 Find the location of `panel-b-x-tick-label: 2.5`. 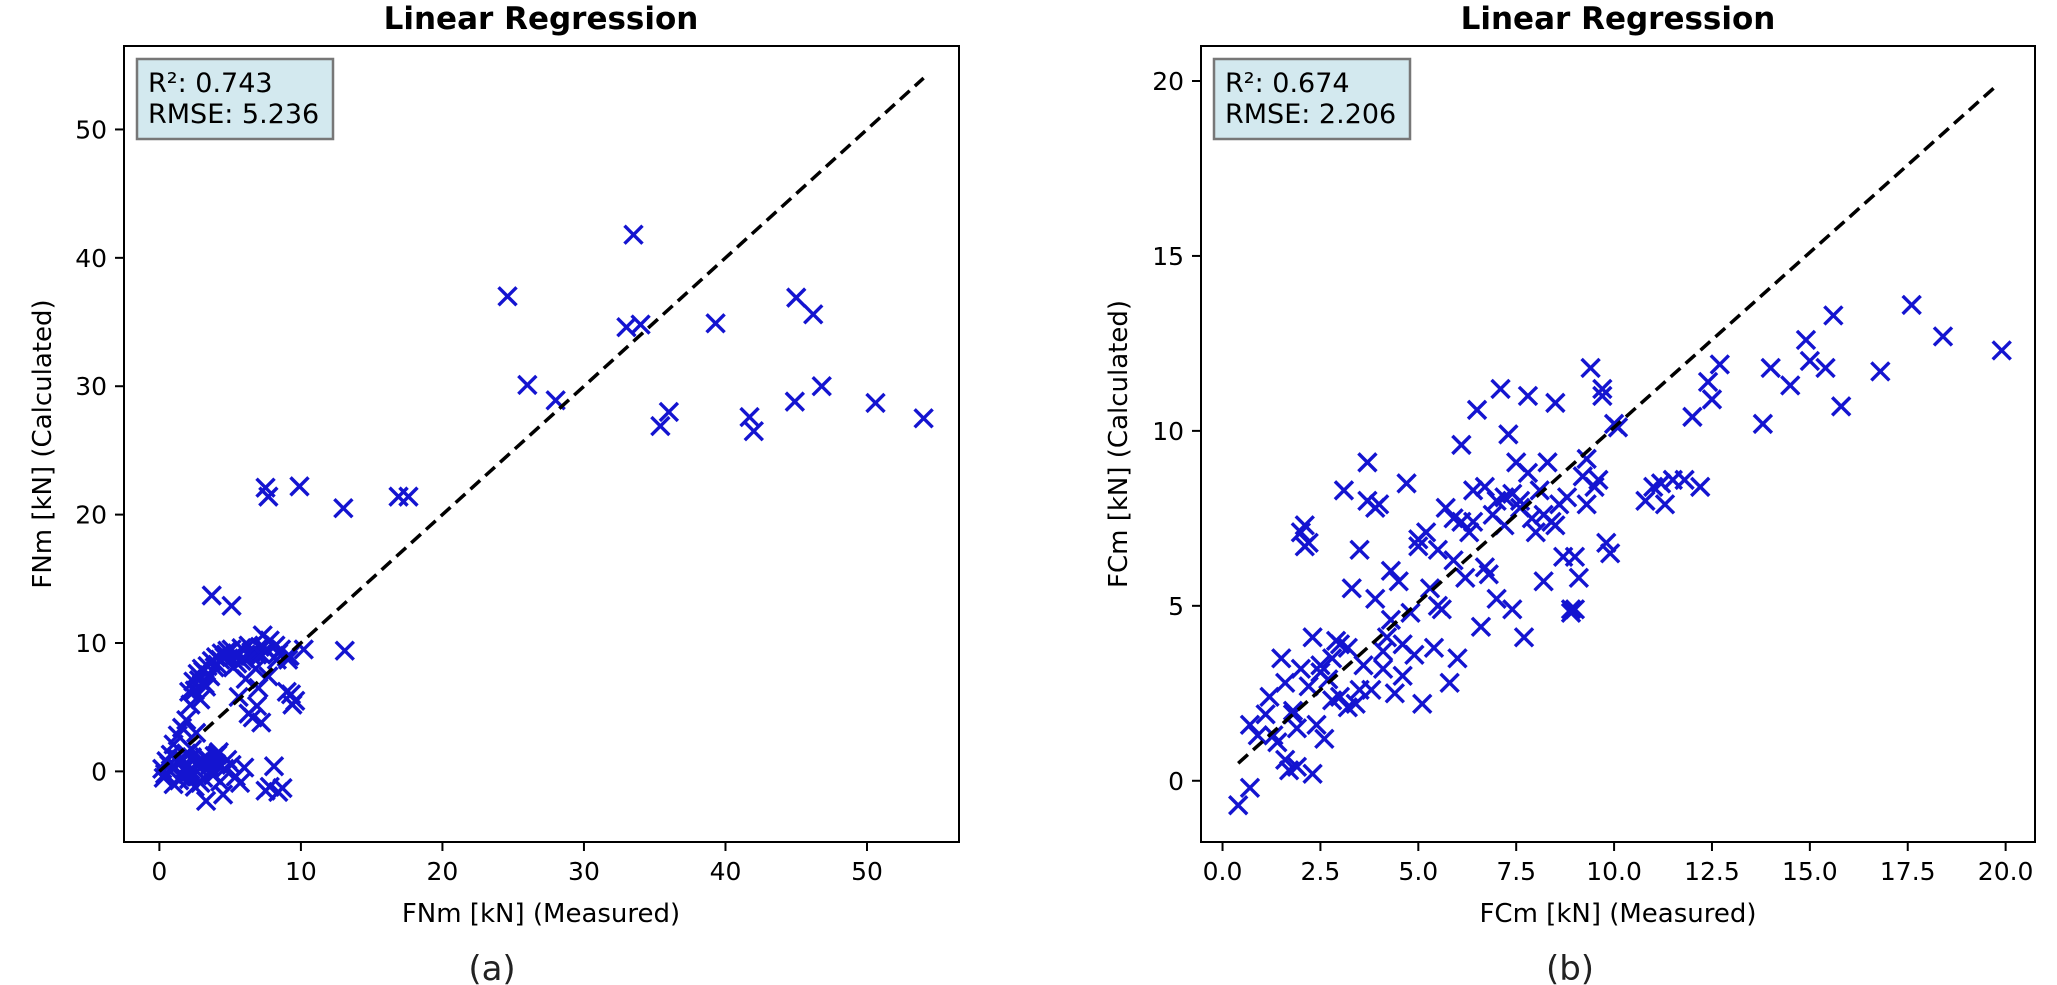

panel-b-x-tick-label: 2.5 is located at coordinates (1321, 871).